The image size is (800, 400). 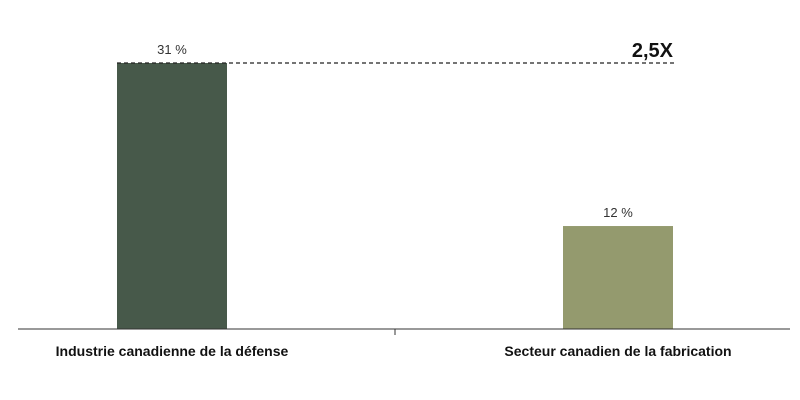 I want to click on bar-value-label-1: 31 %, so click(x=172, y=49).